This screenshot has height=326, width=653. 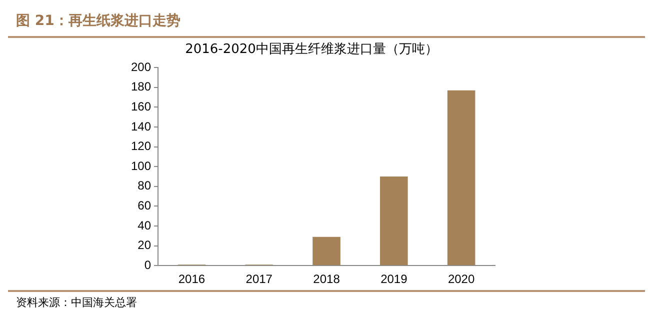 What do you see at coordinates (148, 265) in the screenshot?
I see `y-tick-label: 0` at bounding box center [148, 265].